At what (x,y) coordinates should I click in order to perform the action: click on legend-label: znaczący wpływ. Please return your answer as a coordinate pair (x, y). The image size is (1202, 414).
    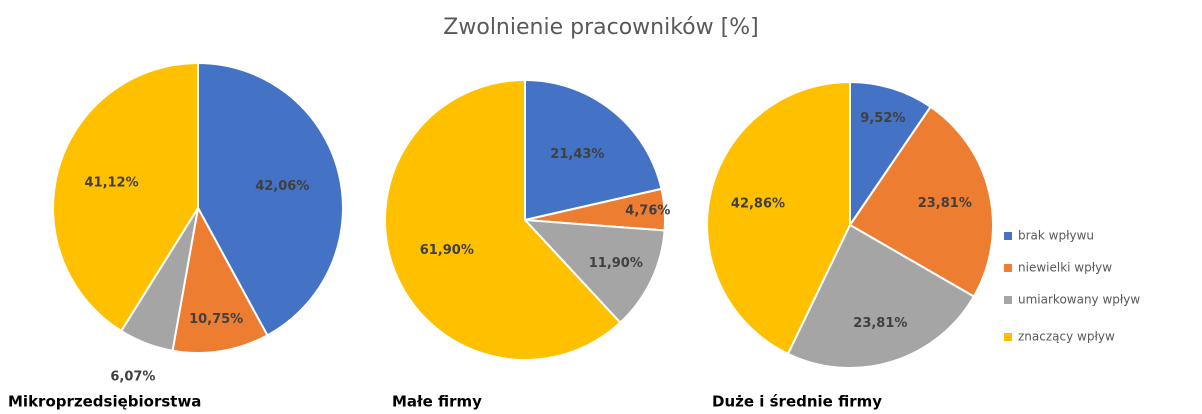
    Looking at the image, I should click on (1066, 337).